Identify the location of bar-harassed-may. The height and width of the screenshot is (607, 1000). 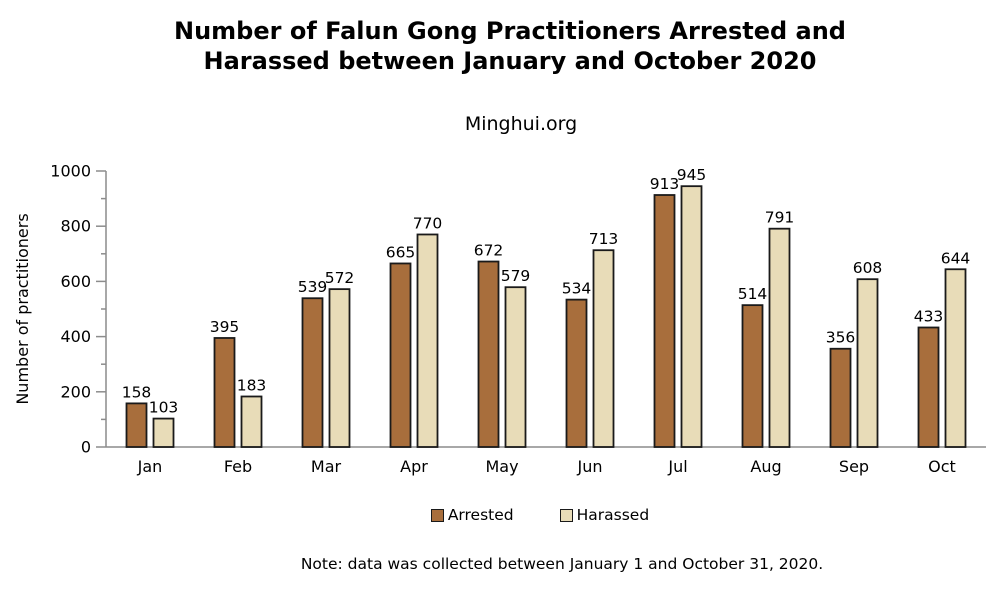
(515, 367).